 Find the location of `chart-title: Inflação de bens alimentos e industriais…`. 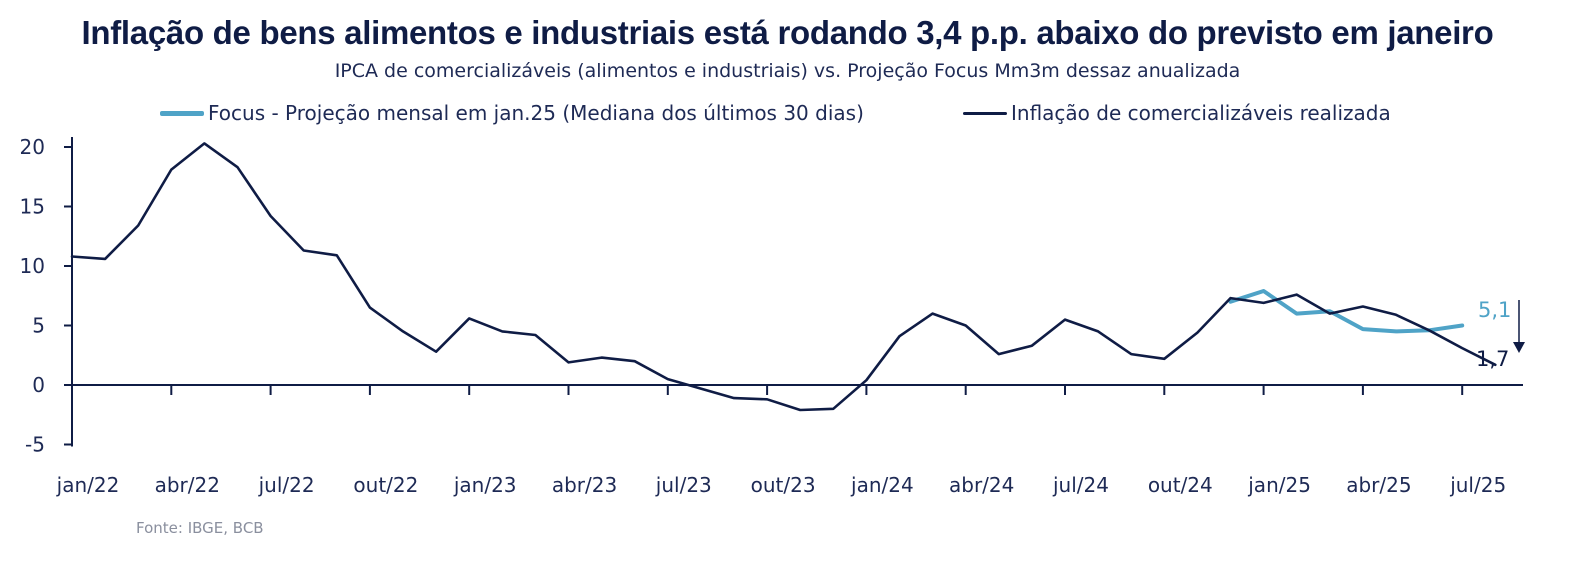

chart-title: Inflação de bens alimentos e industriais… is located at coordinates (787, 32).